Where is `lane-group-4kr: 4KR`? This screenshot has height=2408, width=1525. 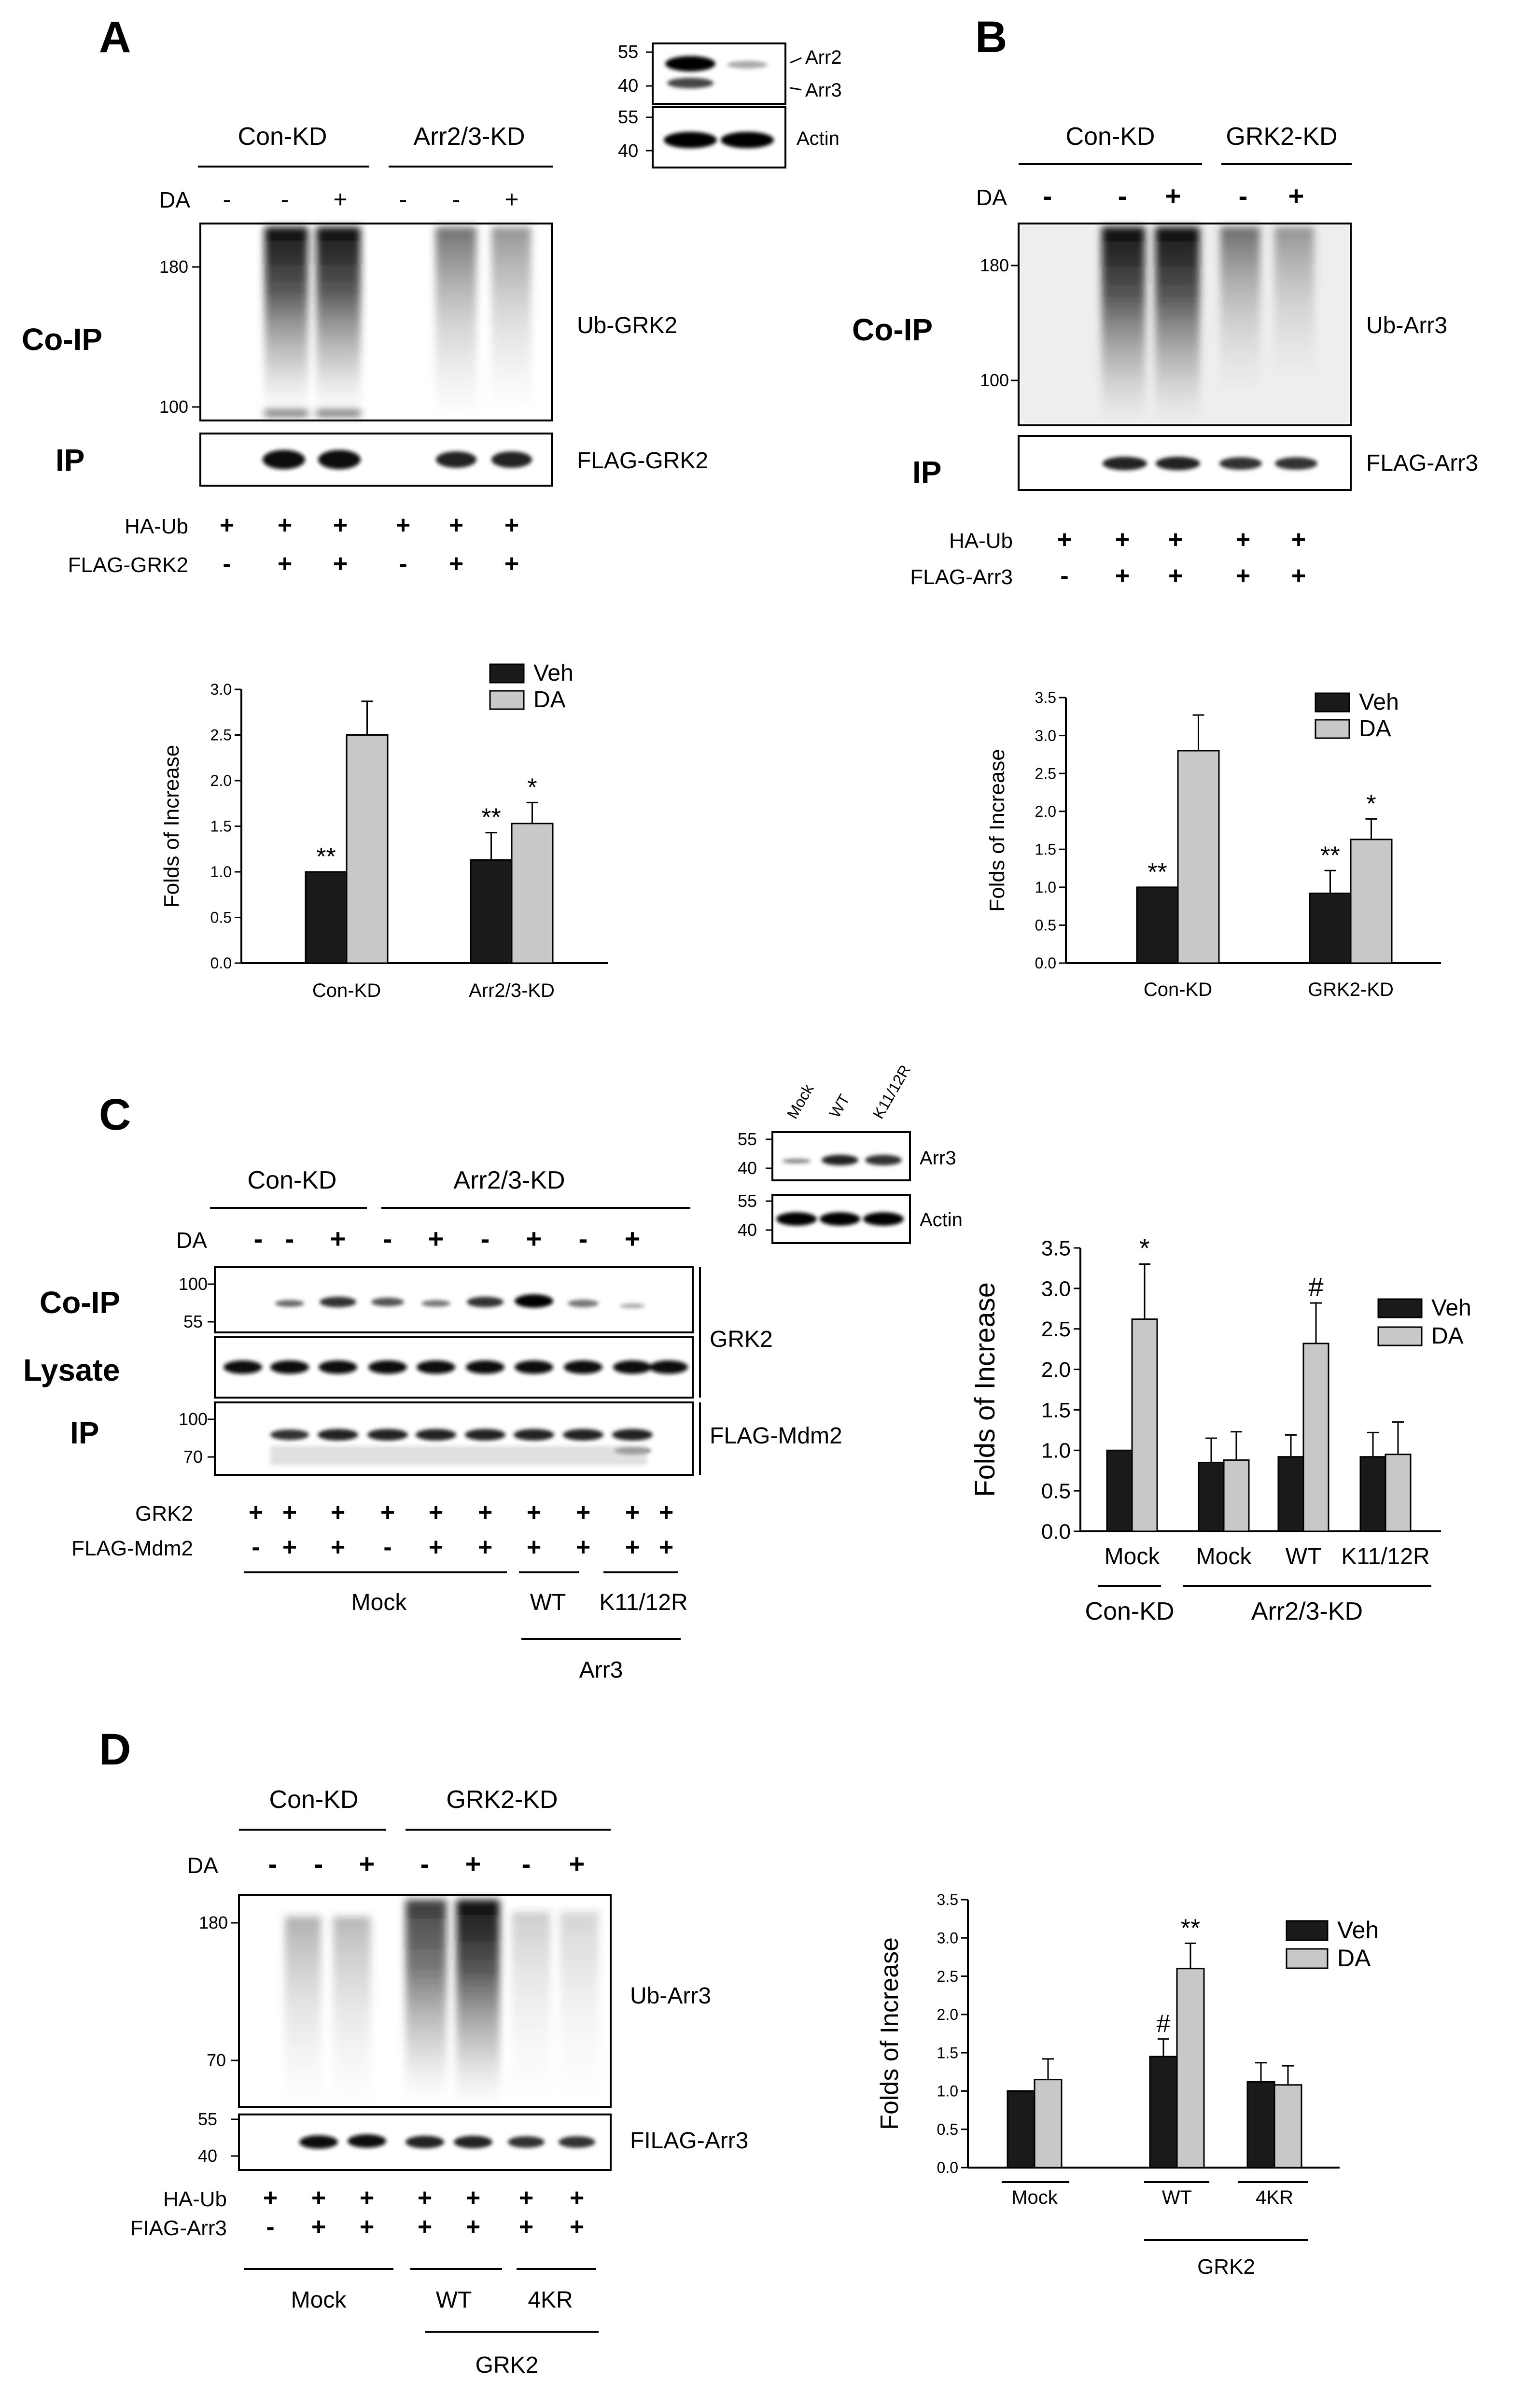 lane-group-4kr: 4KR is located at coordinates (550, 2300).